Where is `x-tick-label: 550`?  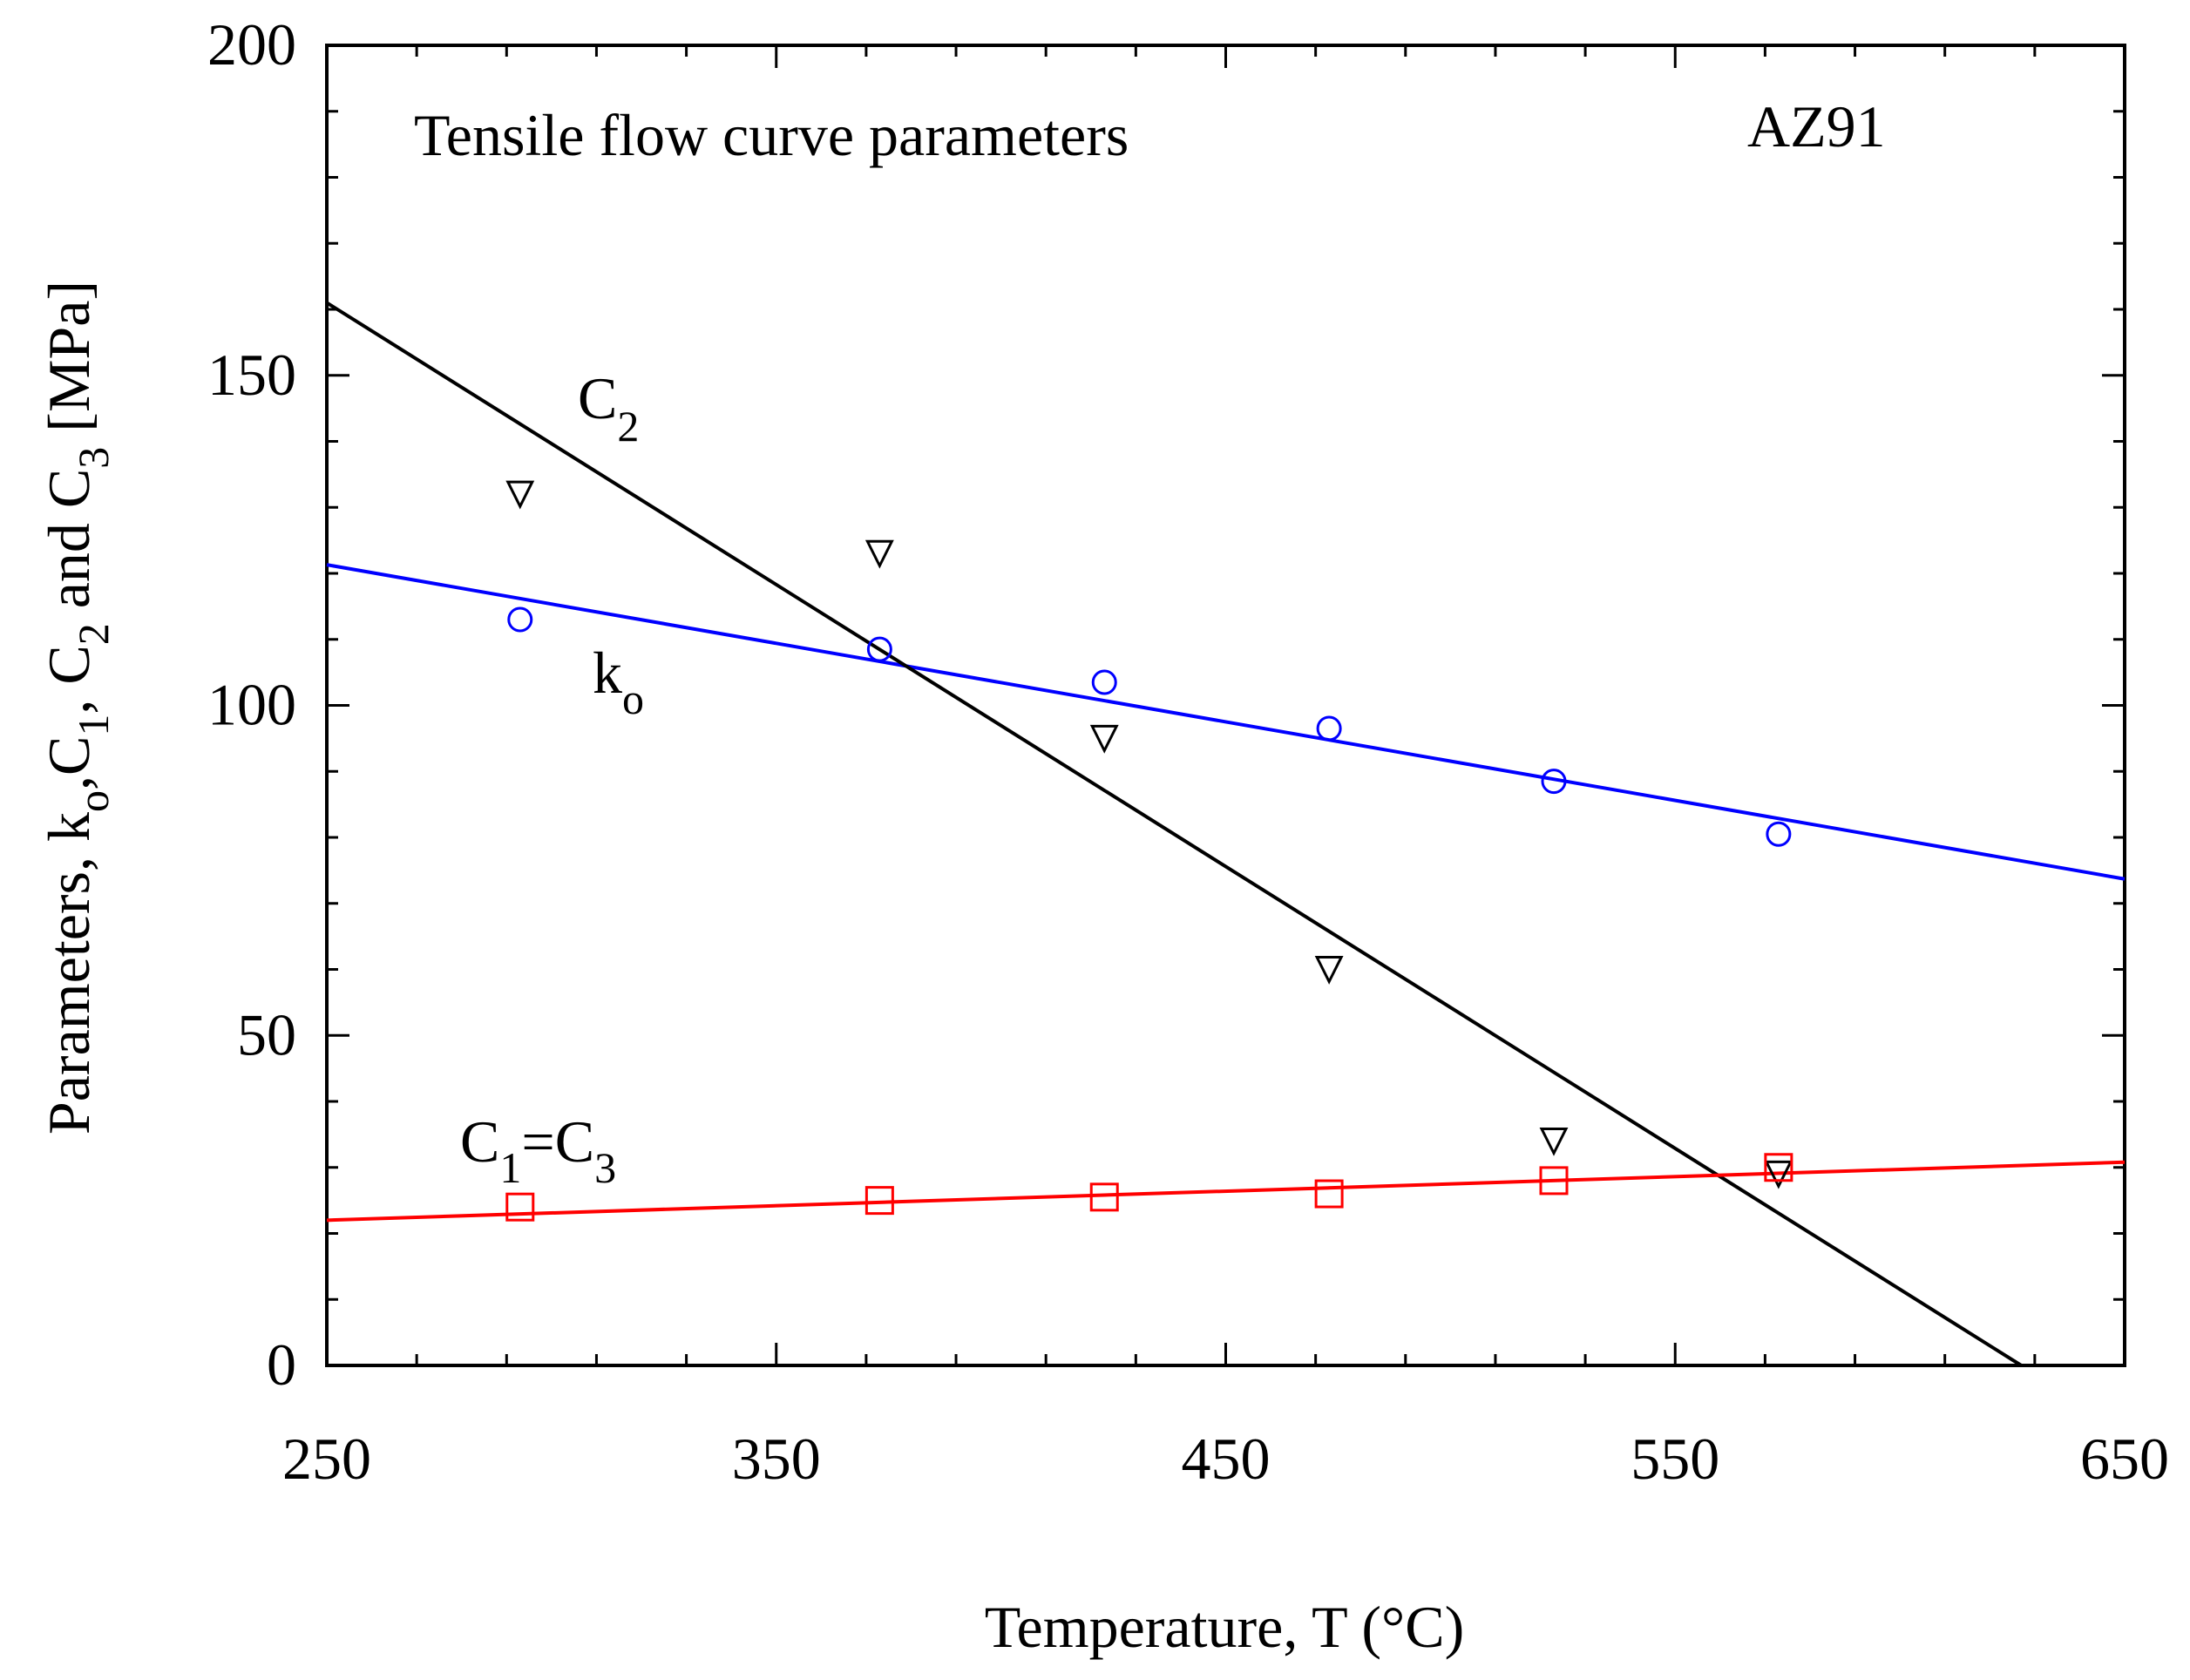 x-tick-label: 550 is located at coordinates (1675, 1459).